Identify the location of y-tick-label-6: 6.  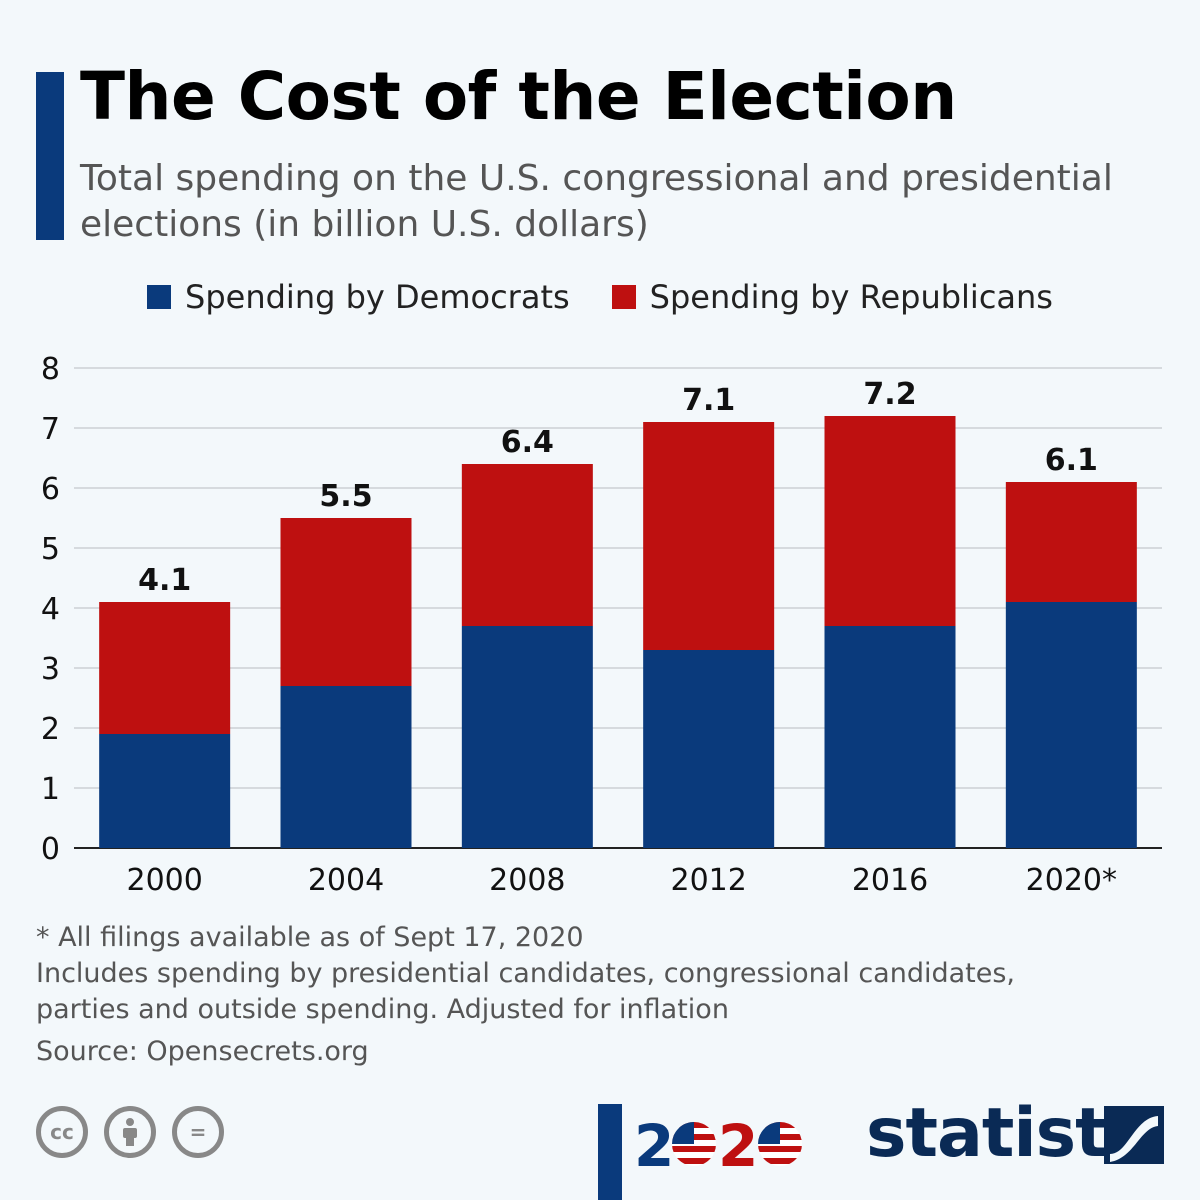
(50, 489).